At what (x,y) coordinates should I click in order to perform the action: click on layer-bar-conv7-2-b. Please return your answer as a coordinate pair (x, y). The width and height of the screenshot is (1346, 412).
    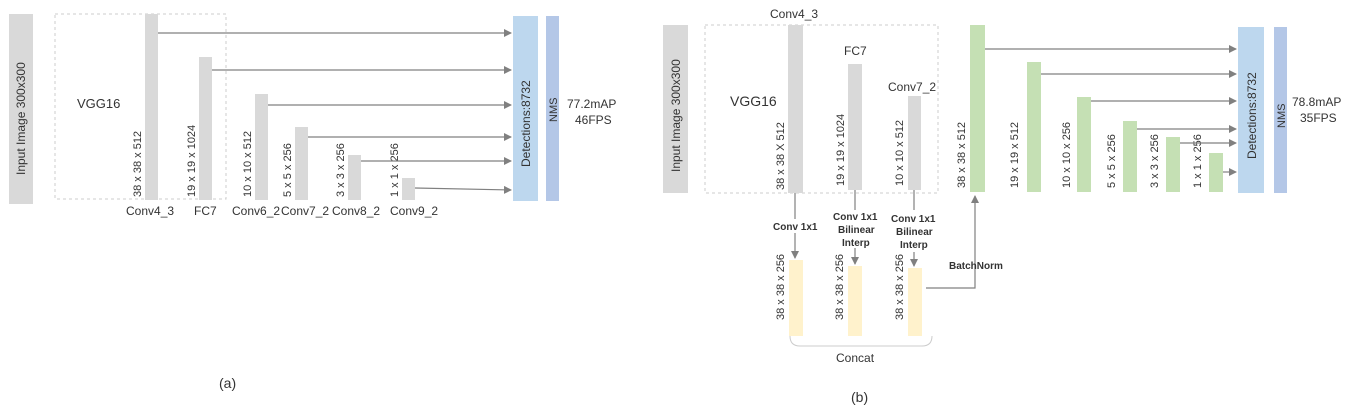
    Looking at the image, I should click on (914, 143).